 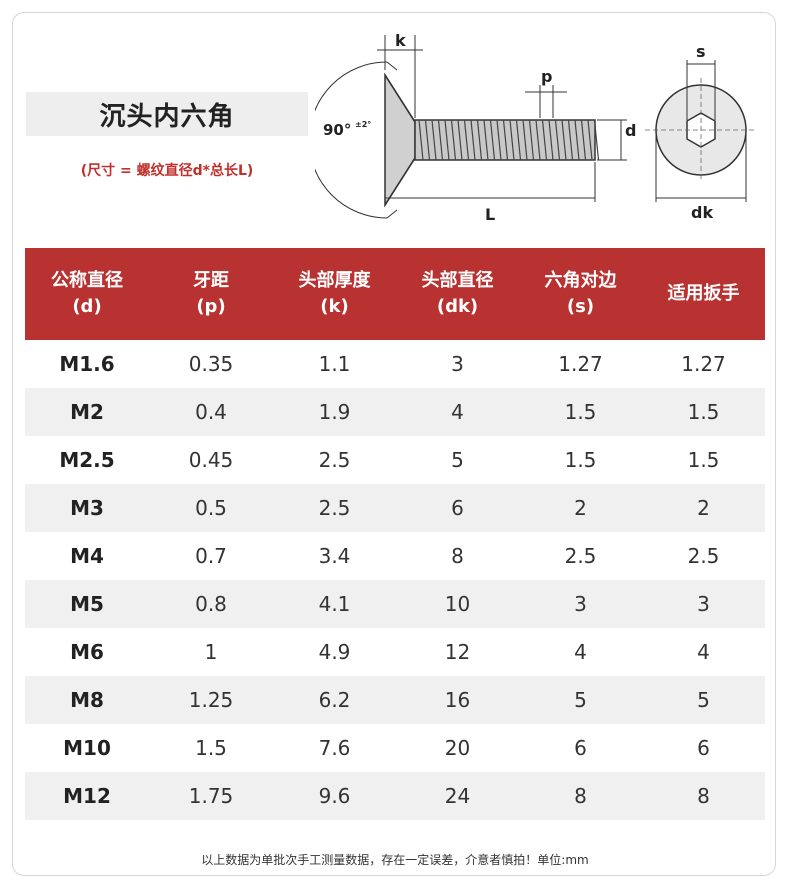 What do you see at coordinates (334, 412) in the screenshot?
I see `table-cell: 1.9` at bounding box center [334, 412].